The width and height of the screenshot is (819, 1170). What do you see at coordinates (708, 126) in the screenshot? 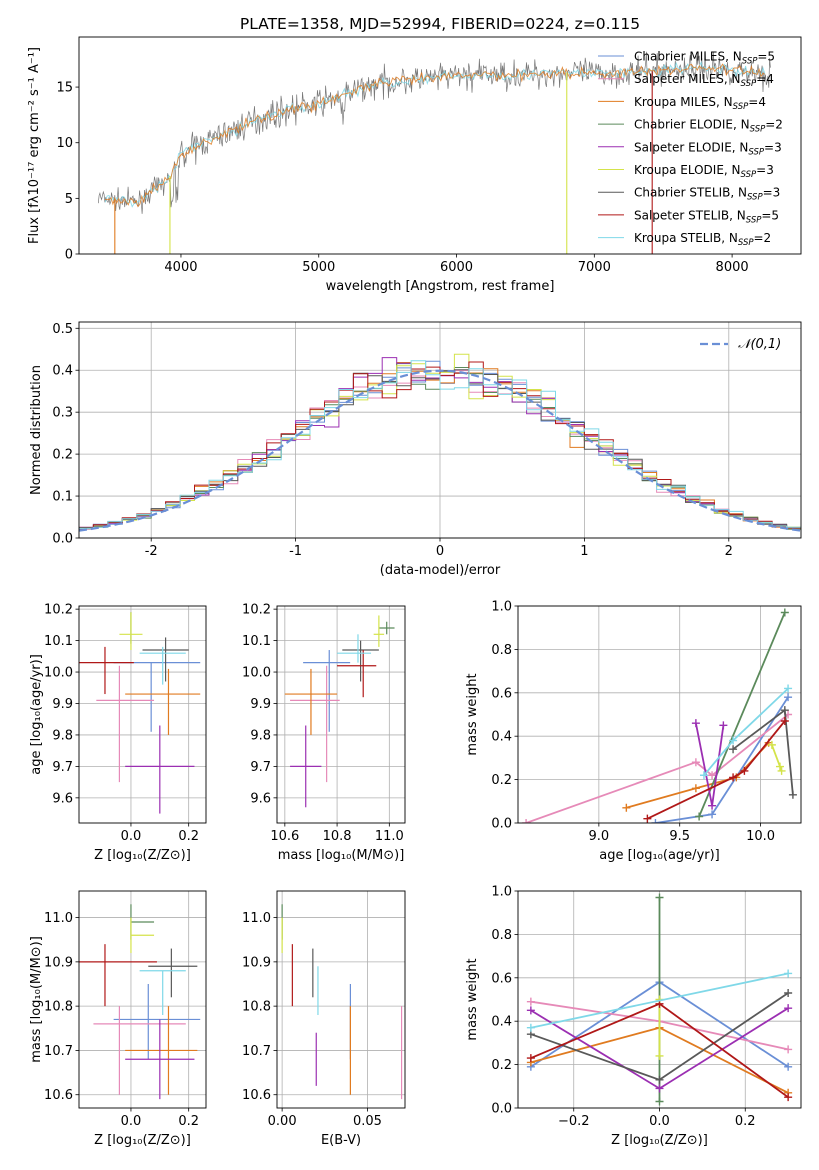
I see `legend-label-chabrier_elodie: Chabrier ELODIE, NSSP=2` at bounding box center [708, 126].